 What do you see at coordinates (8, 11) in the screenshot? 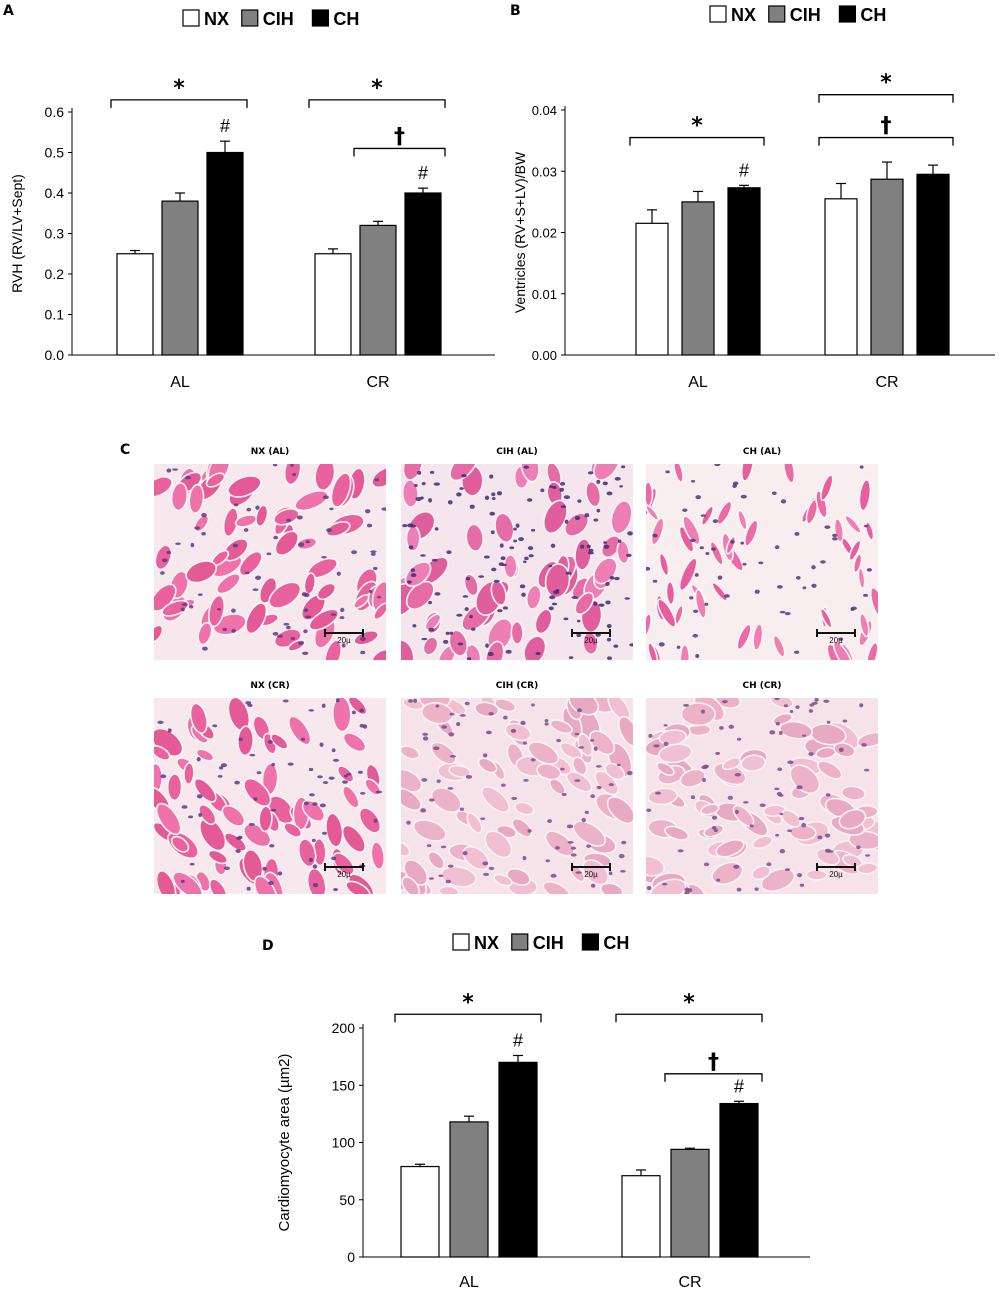
I see `panel-label-a: A` at bounding box center [8, 11].